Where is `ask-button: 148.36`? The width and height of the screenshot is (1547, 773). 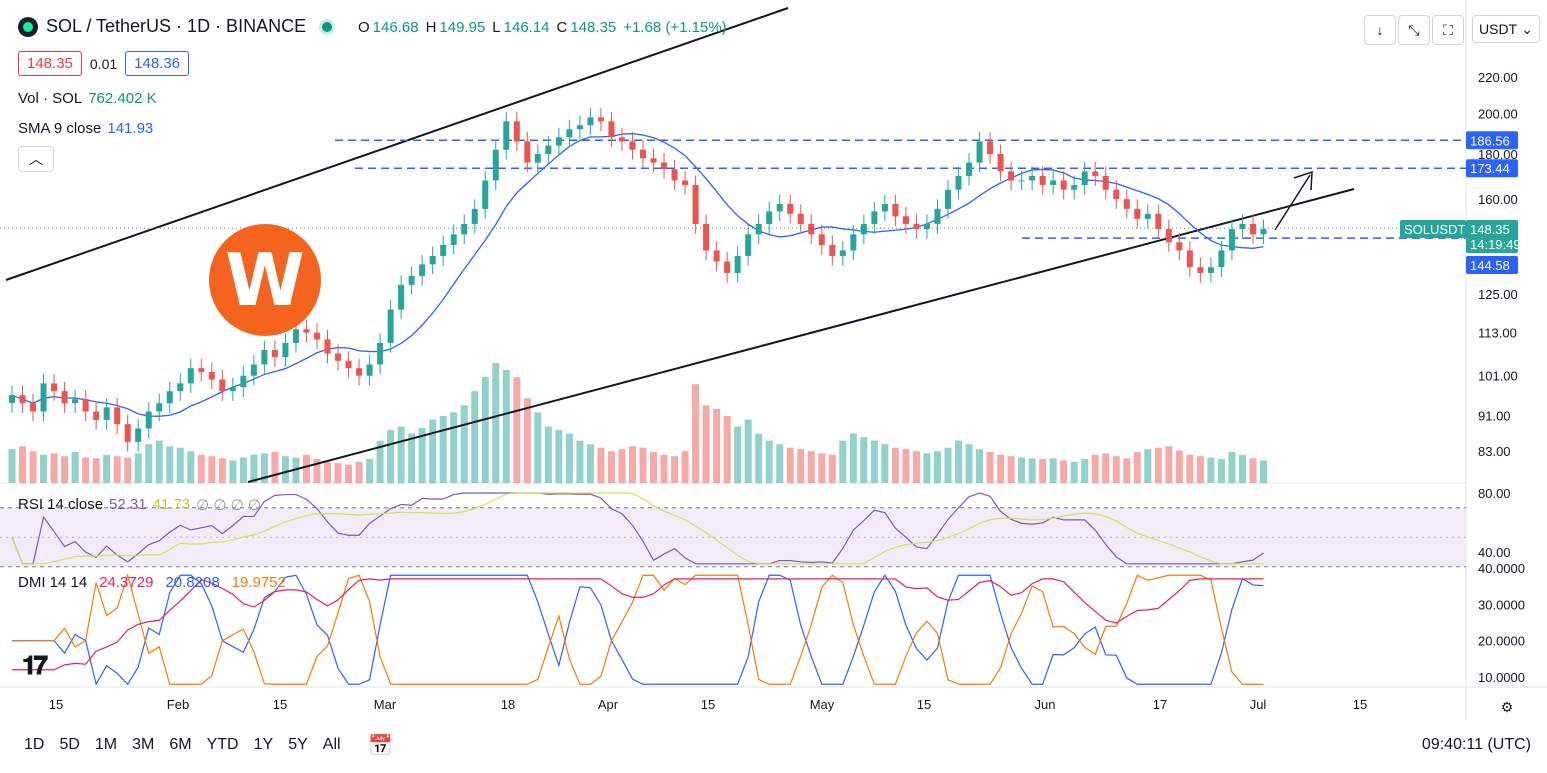 ask-button: 148.36 is located at coordinates (157, 63).